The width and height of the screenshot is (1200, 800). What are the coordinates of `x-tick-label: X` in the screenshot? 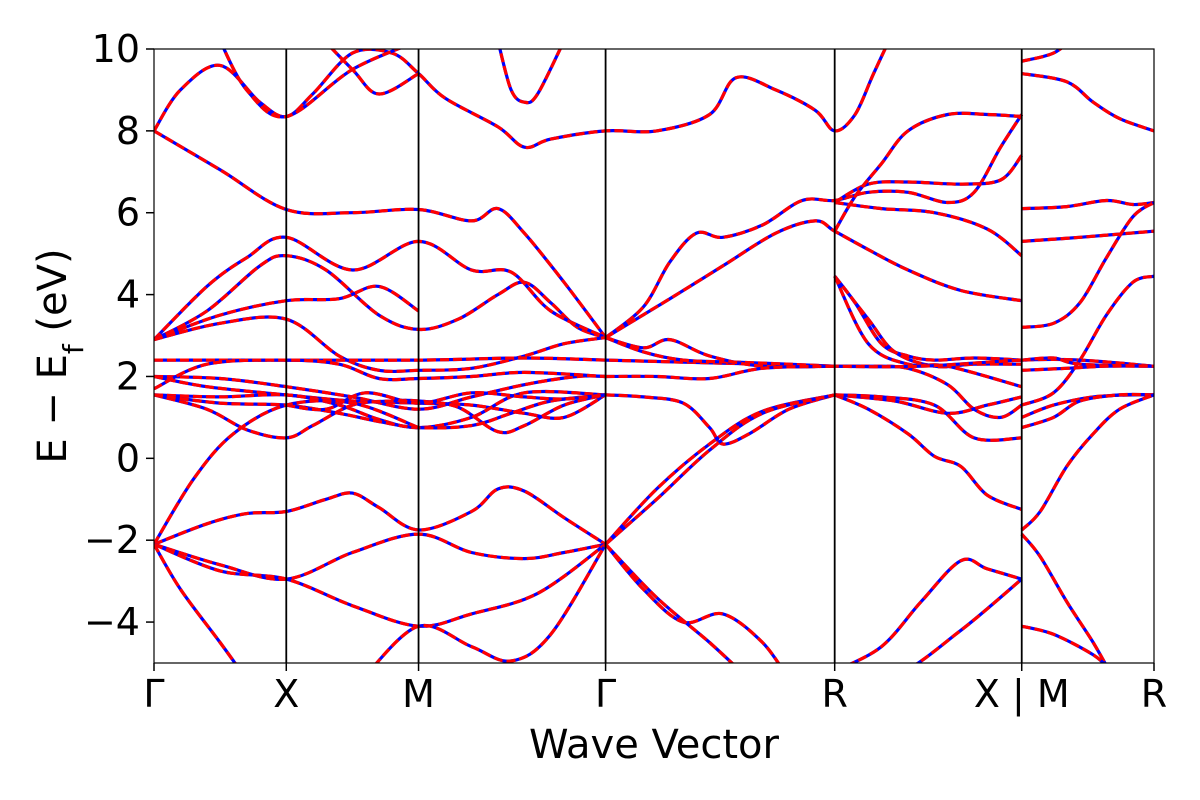 It's located at (286, 694).